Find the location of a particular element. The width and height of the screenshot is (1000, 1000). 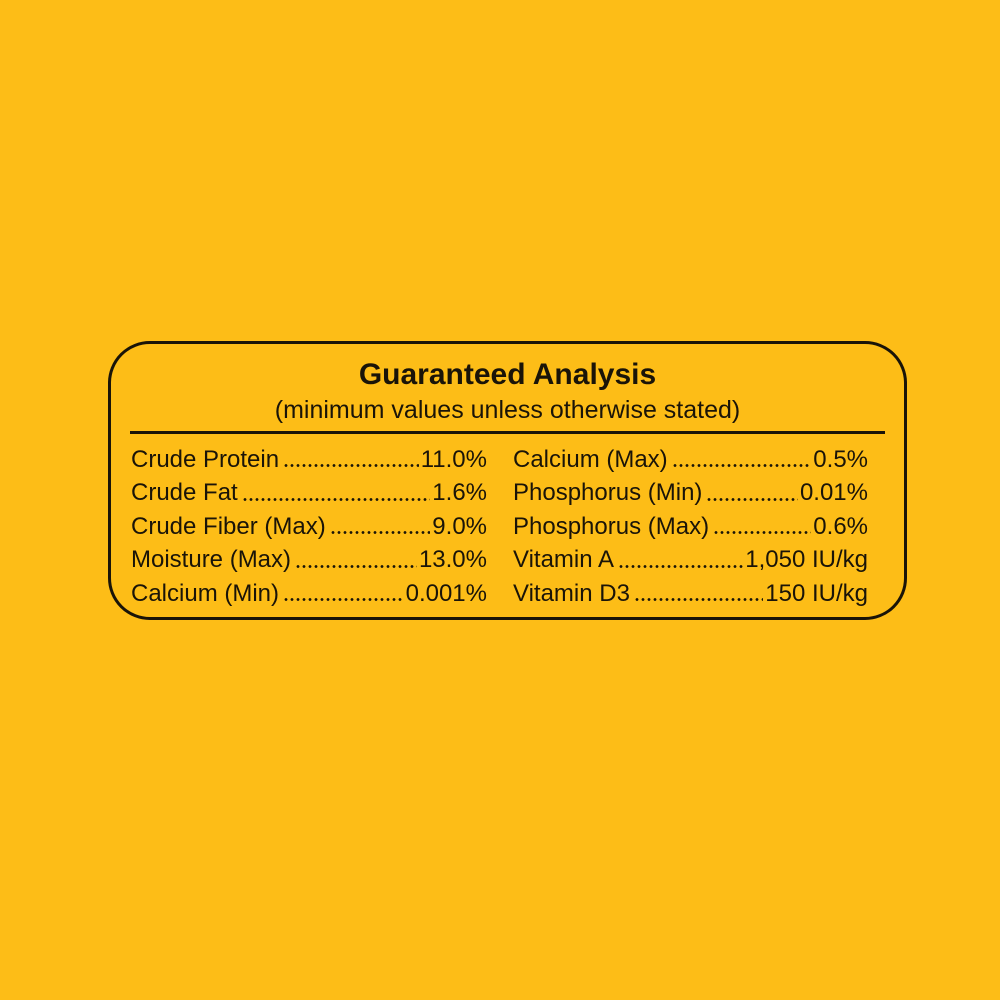

divider is located at coordinates (507, 432).